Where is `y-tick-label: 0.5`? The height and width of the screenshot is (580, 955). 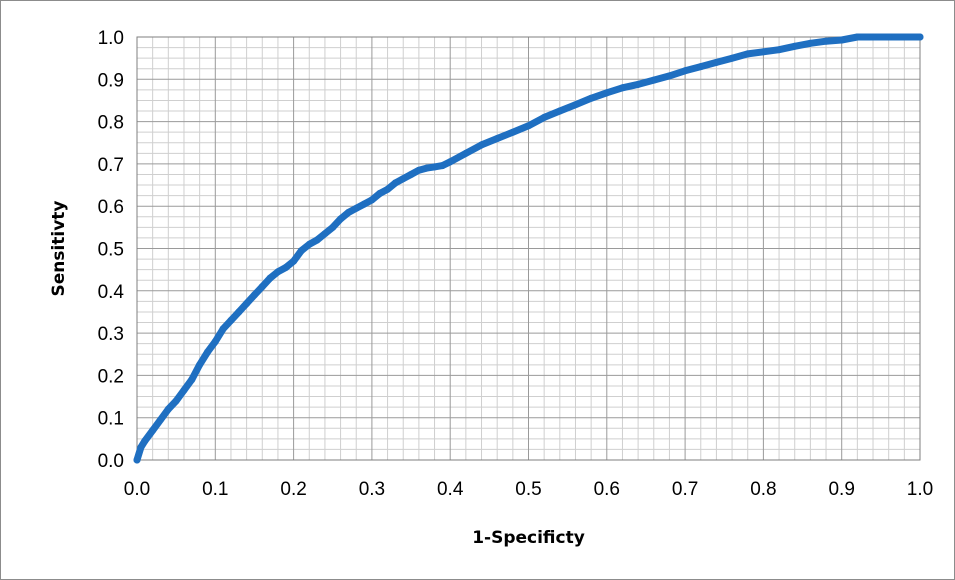
y-tick-label: 0.5 is located at coordinates (111, 250).